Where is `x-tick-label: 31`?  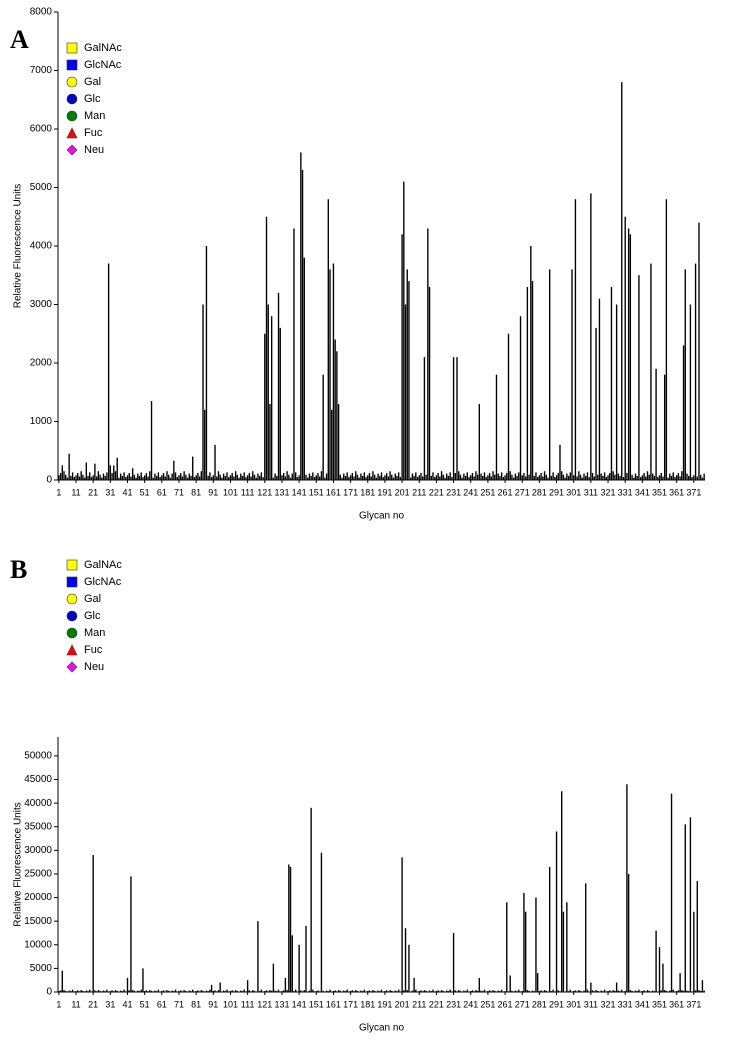
x-tick-label: 31 is located at coordinates (110, 1004).